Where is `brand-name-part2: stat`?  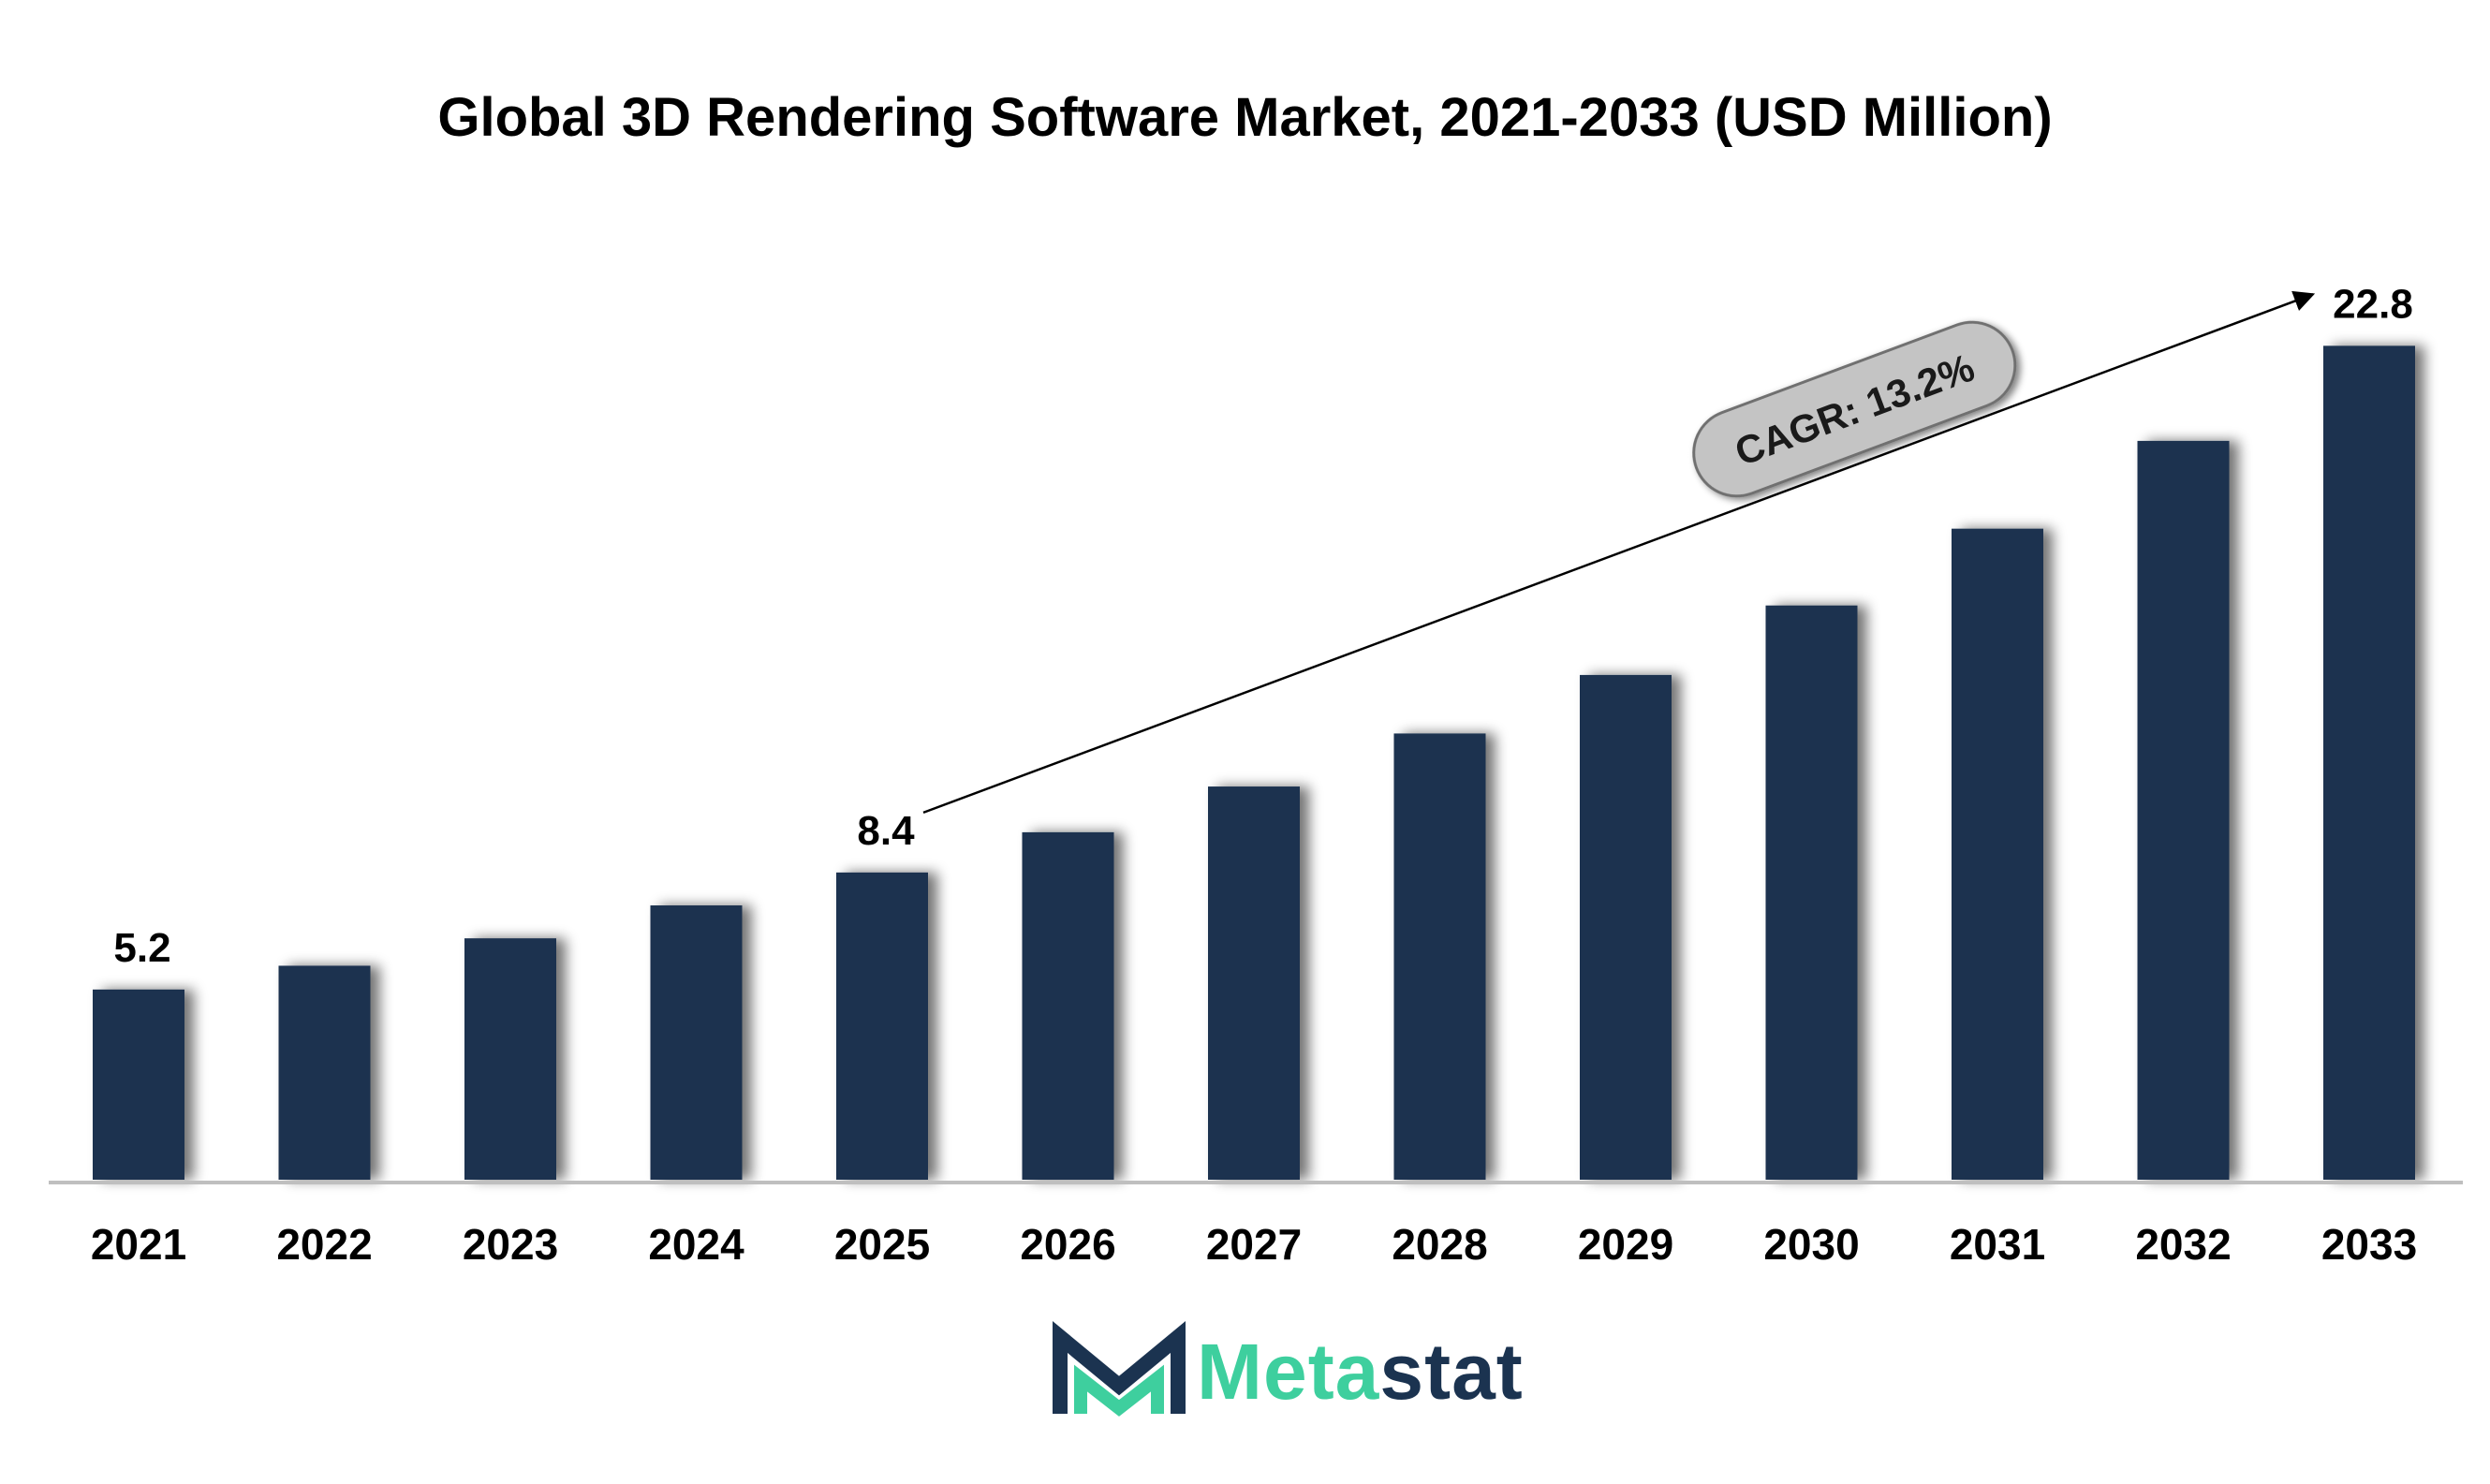 brand-name-part2: stat is located at coordinates (1451, 1371).